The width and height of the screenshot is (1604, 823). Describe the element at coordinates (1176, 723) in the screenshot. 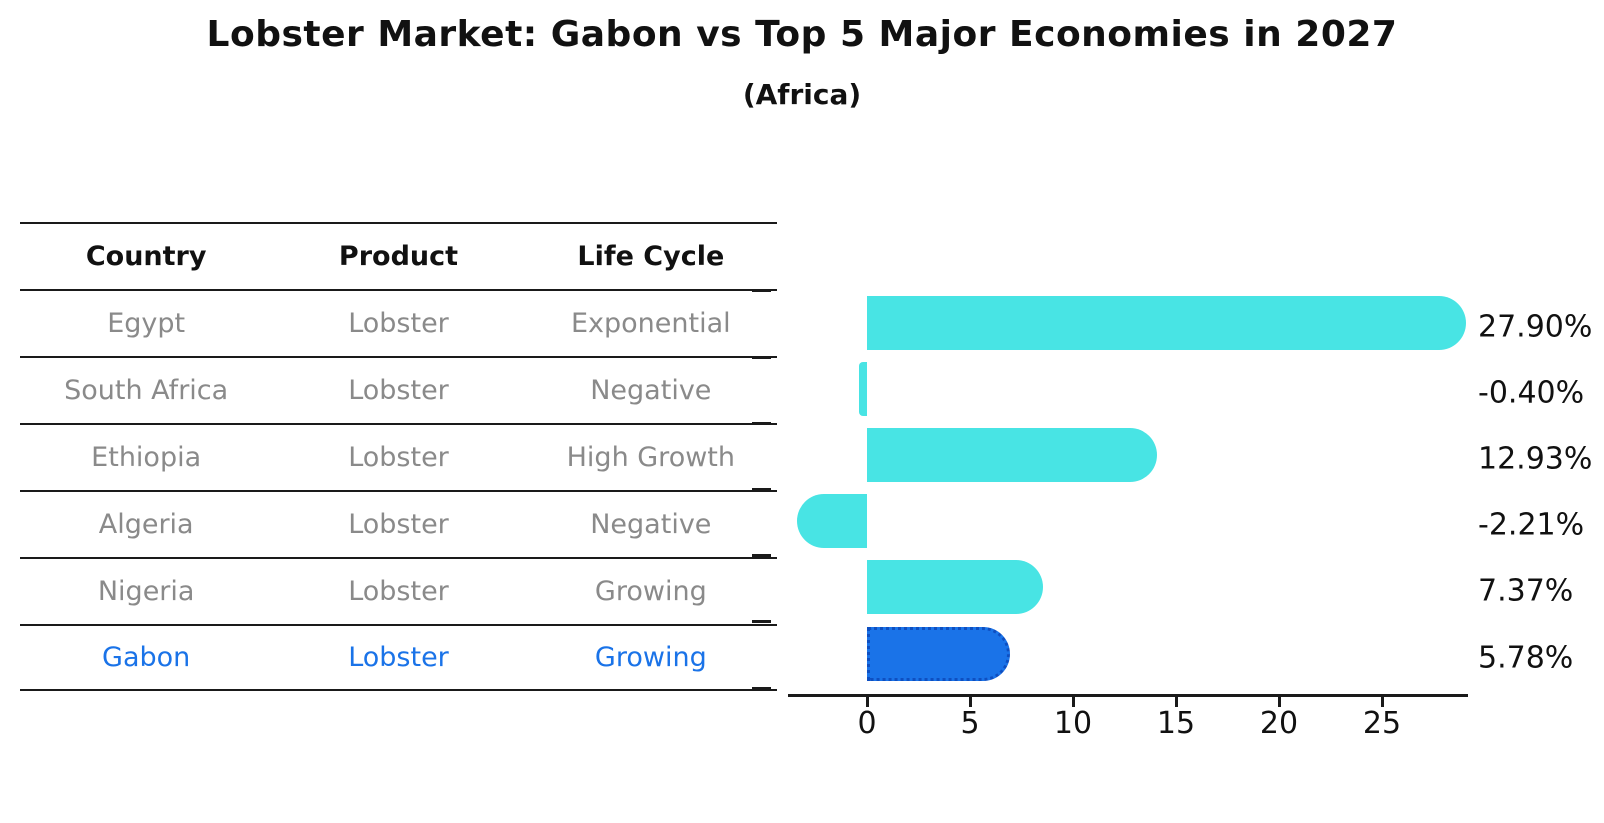

I see `x-axis-tick-label: 15` at that location.